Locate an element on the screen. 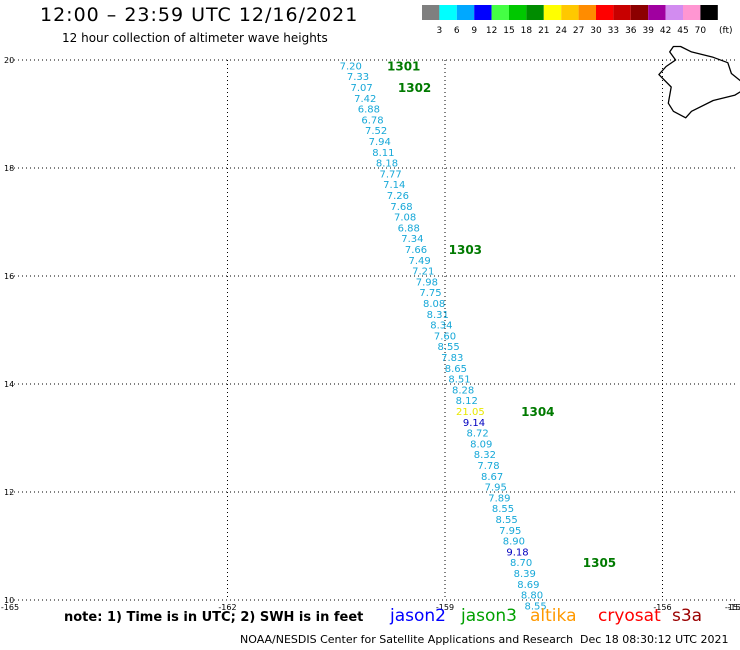 This screenshot has width=740, height=650. swh-value: 7.75 is located at coordinates (430, 293).